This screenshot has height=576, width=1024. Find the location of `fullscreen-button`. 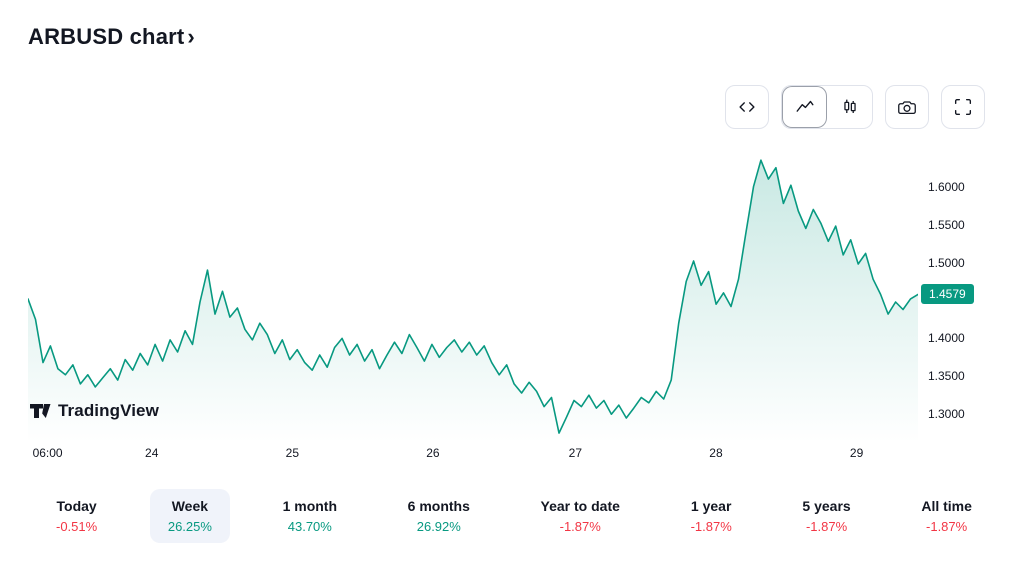

fullscreen-button is located at coordinates (963, 107).